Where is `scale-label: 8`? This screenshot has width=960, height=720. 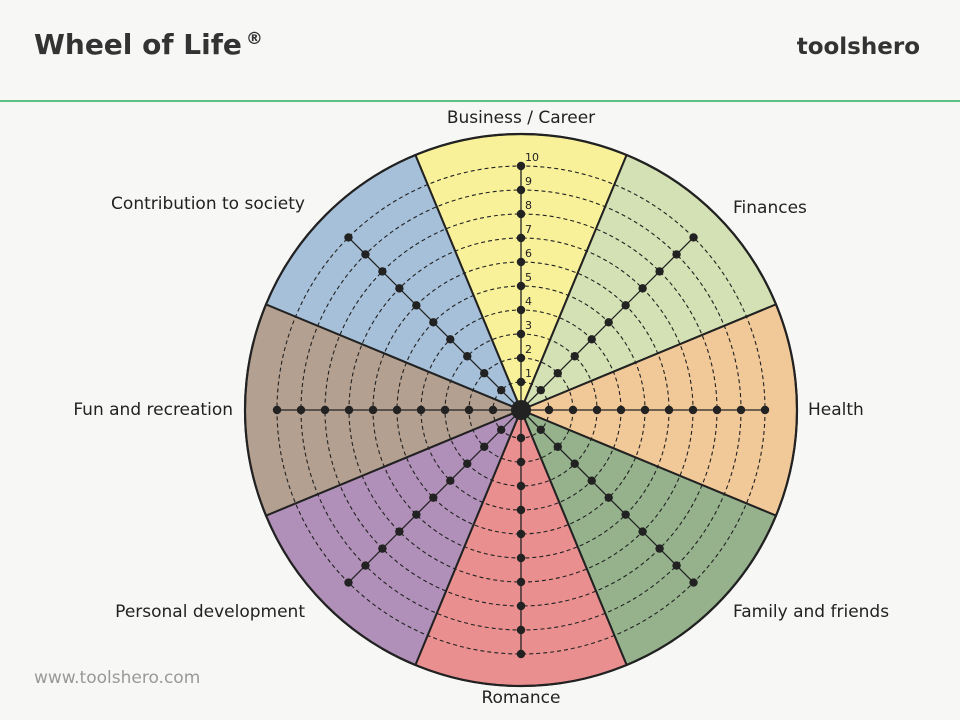
scale-label: 8 is located at coordinates (528, 205).